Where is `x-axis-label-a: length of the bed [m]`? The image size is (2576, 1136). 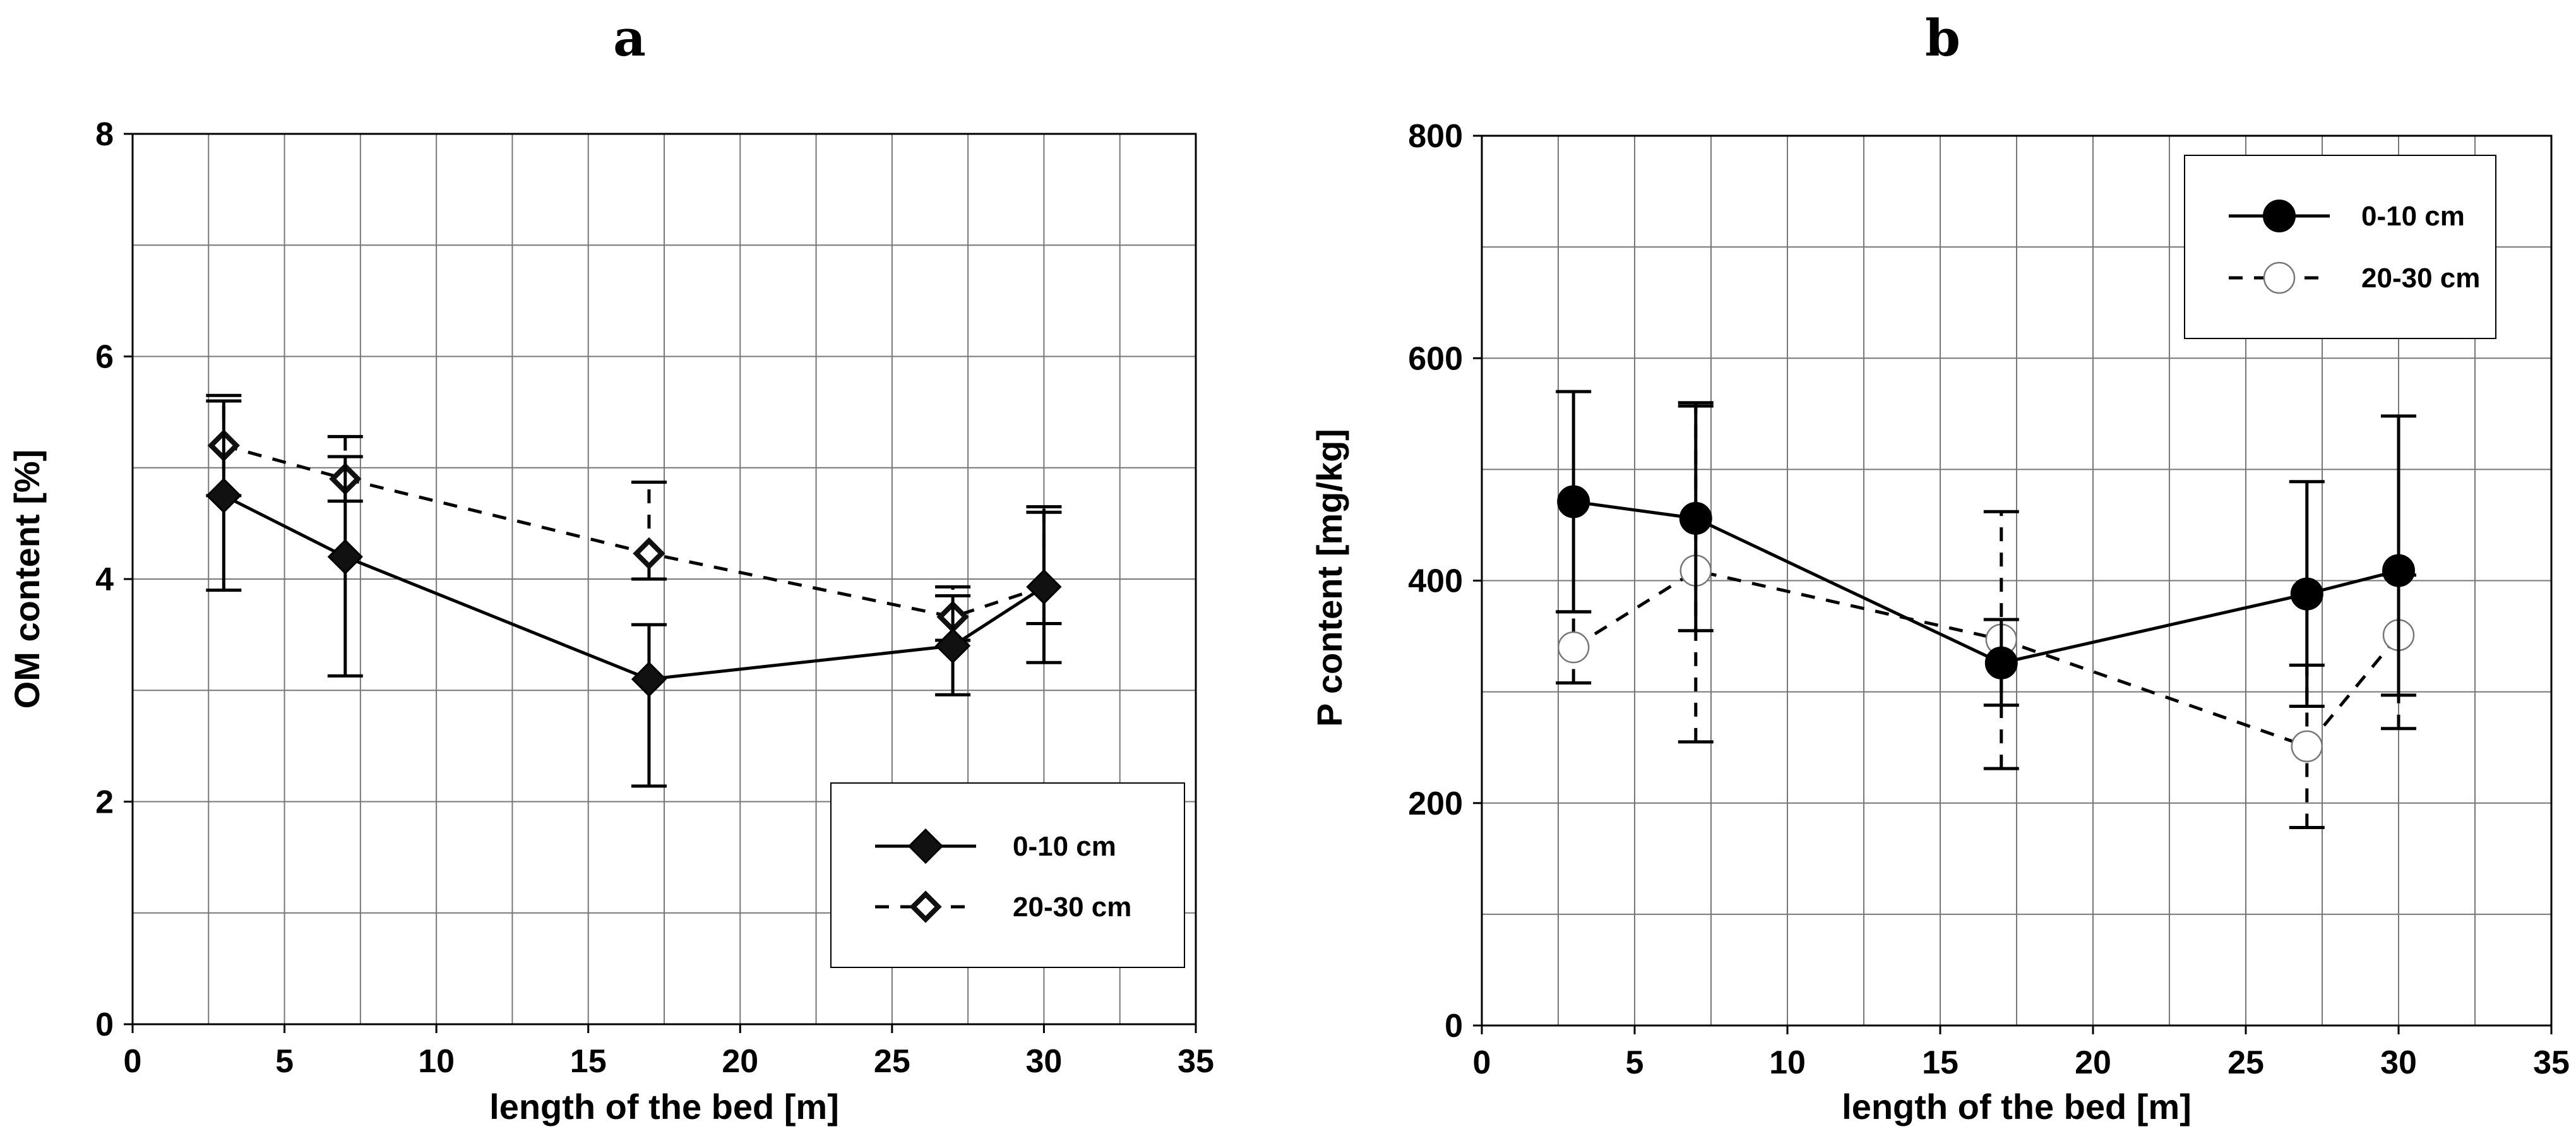 x-axis-label-a: length of the bed [m] is located at coordinates (664, 1107).